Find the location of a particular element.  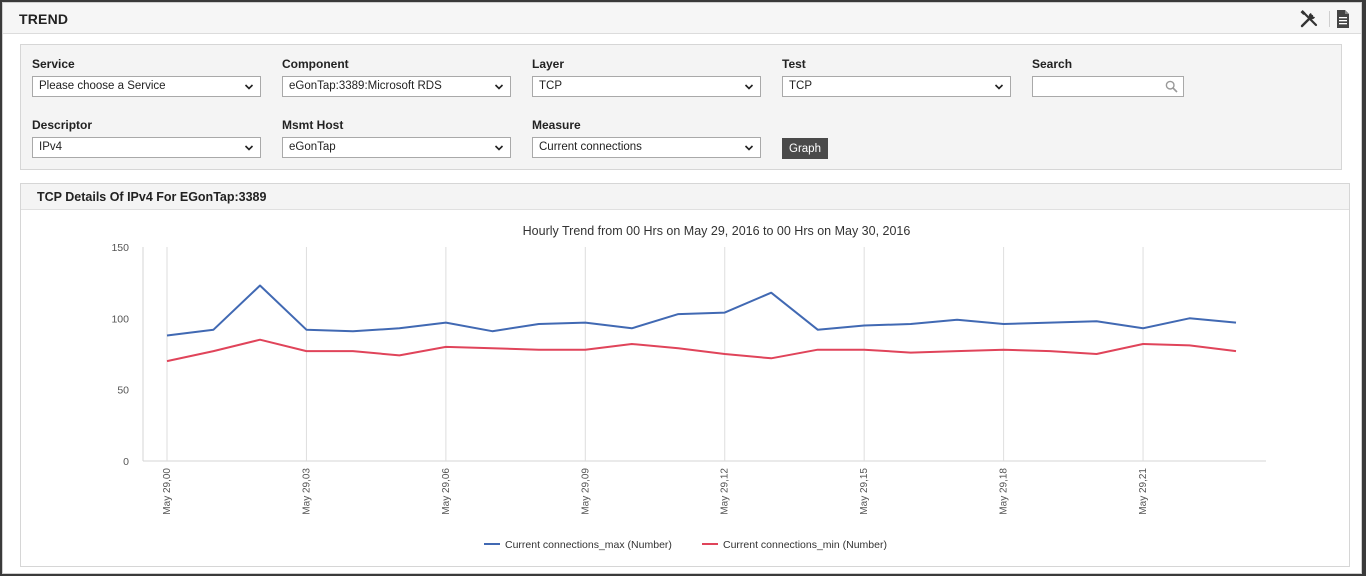

wrench-screwdriver-icon is located at coordinates (1309, 19).